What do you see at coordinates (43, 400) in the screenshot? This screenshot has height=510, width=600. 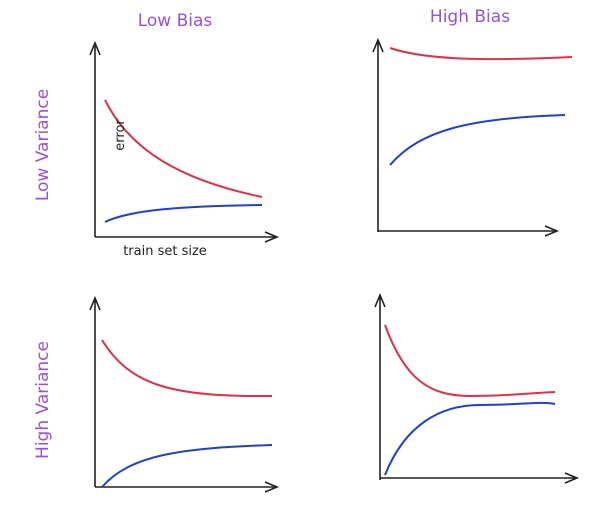 I see `row-label: High Variance` at bounding box center [43, 400].